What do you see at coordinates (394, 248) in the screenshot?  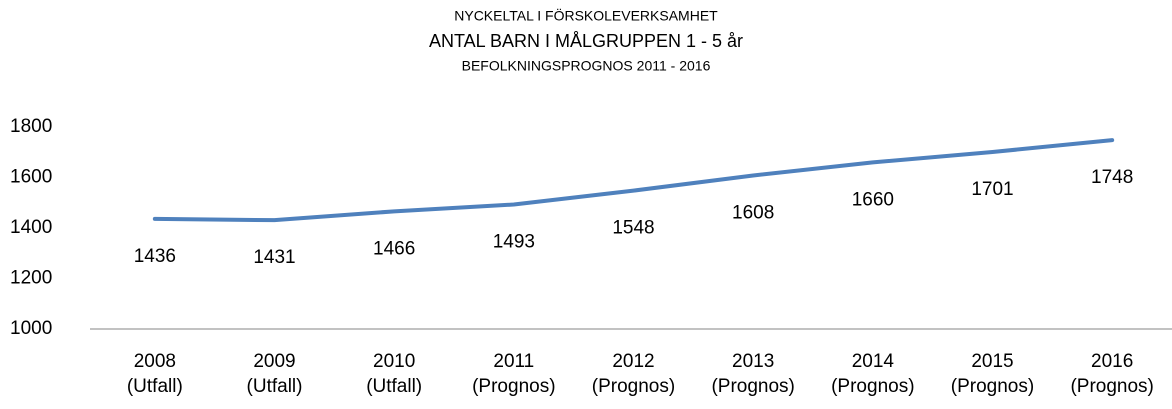 I see `data-label: 1466` at bounding box center [394, 248].